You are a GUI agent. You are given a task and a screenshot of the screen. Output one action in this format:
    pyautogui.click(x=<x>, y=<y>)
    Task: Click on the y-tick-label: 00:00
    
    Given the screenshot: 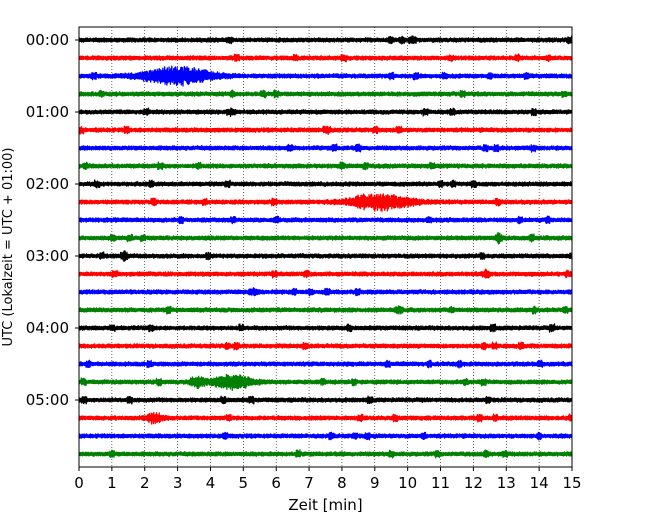 What is the action you would take?
    pyautogui.click(x=47, y=40)
    